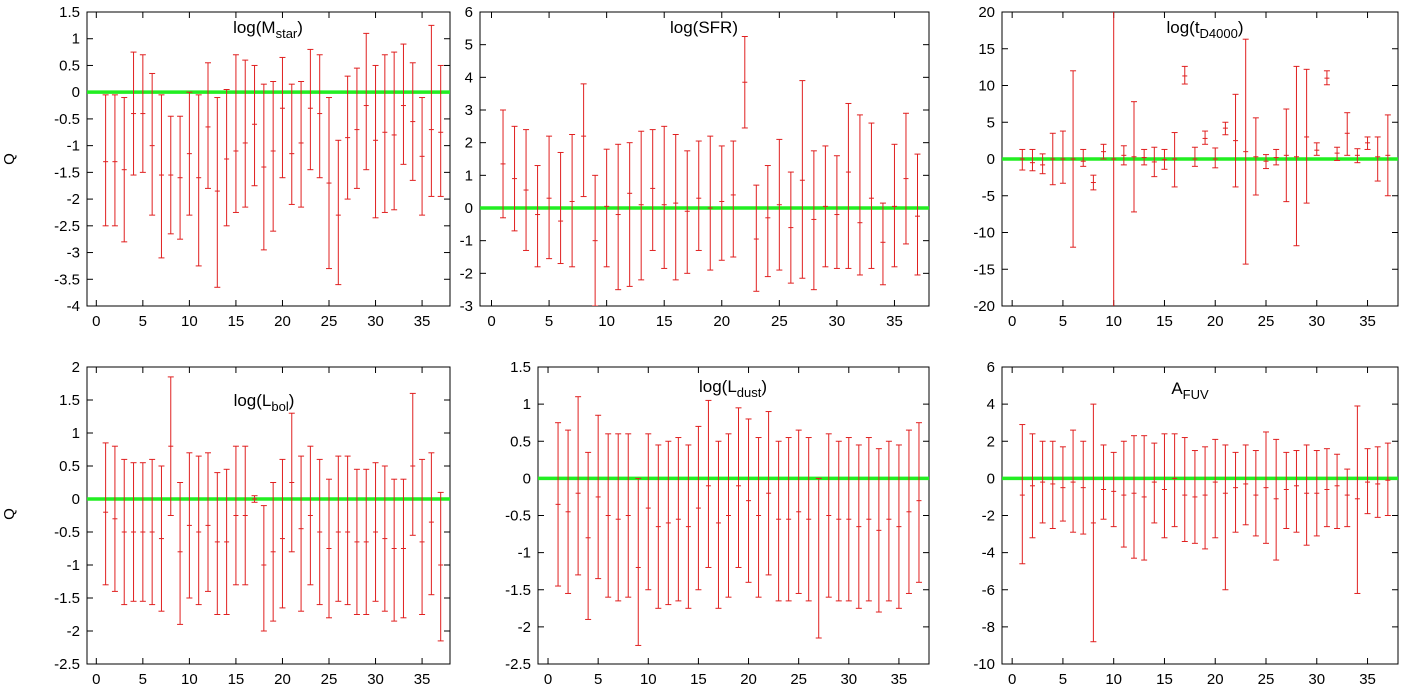 Image resolution: width=1403 pixels, height=689 pixels. I want to click on panel-title-main: log(SFR), so click(704, 27).